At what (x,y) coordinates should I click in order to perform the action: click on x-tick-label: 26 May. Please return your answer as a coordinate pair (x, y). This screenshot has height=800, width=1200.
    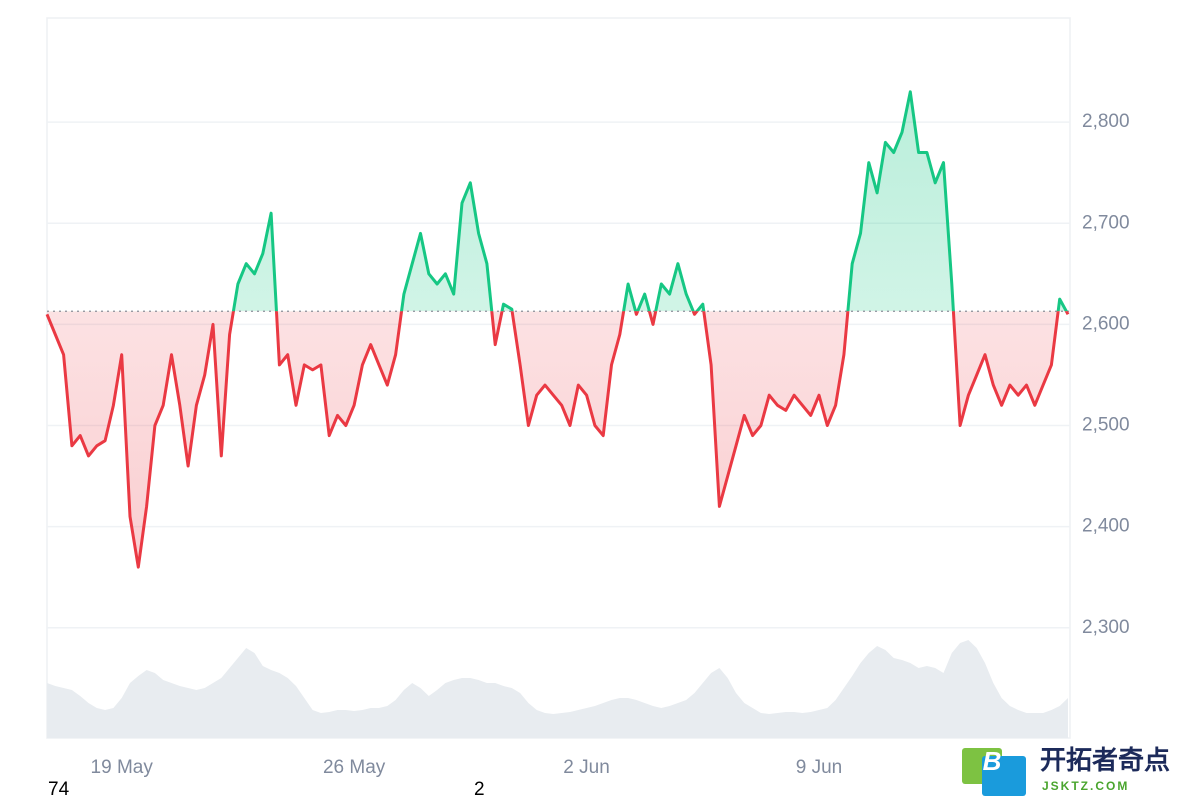
    Looking at the image, I should click on (354, 767).